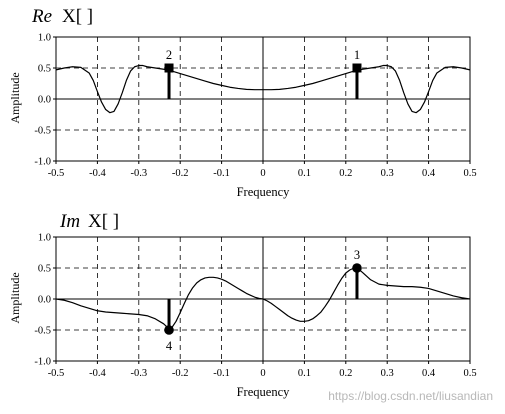 Image resolution: width=505 pixels, height=414 pixels. Describe the element at coordinates (169, 346) in the screenshot. I see `marker-label: 4` at that location.